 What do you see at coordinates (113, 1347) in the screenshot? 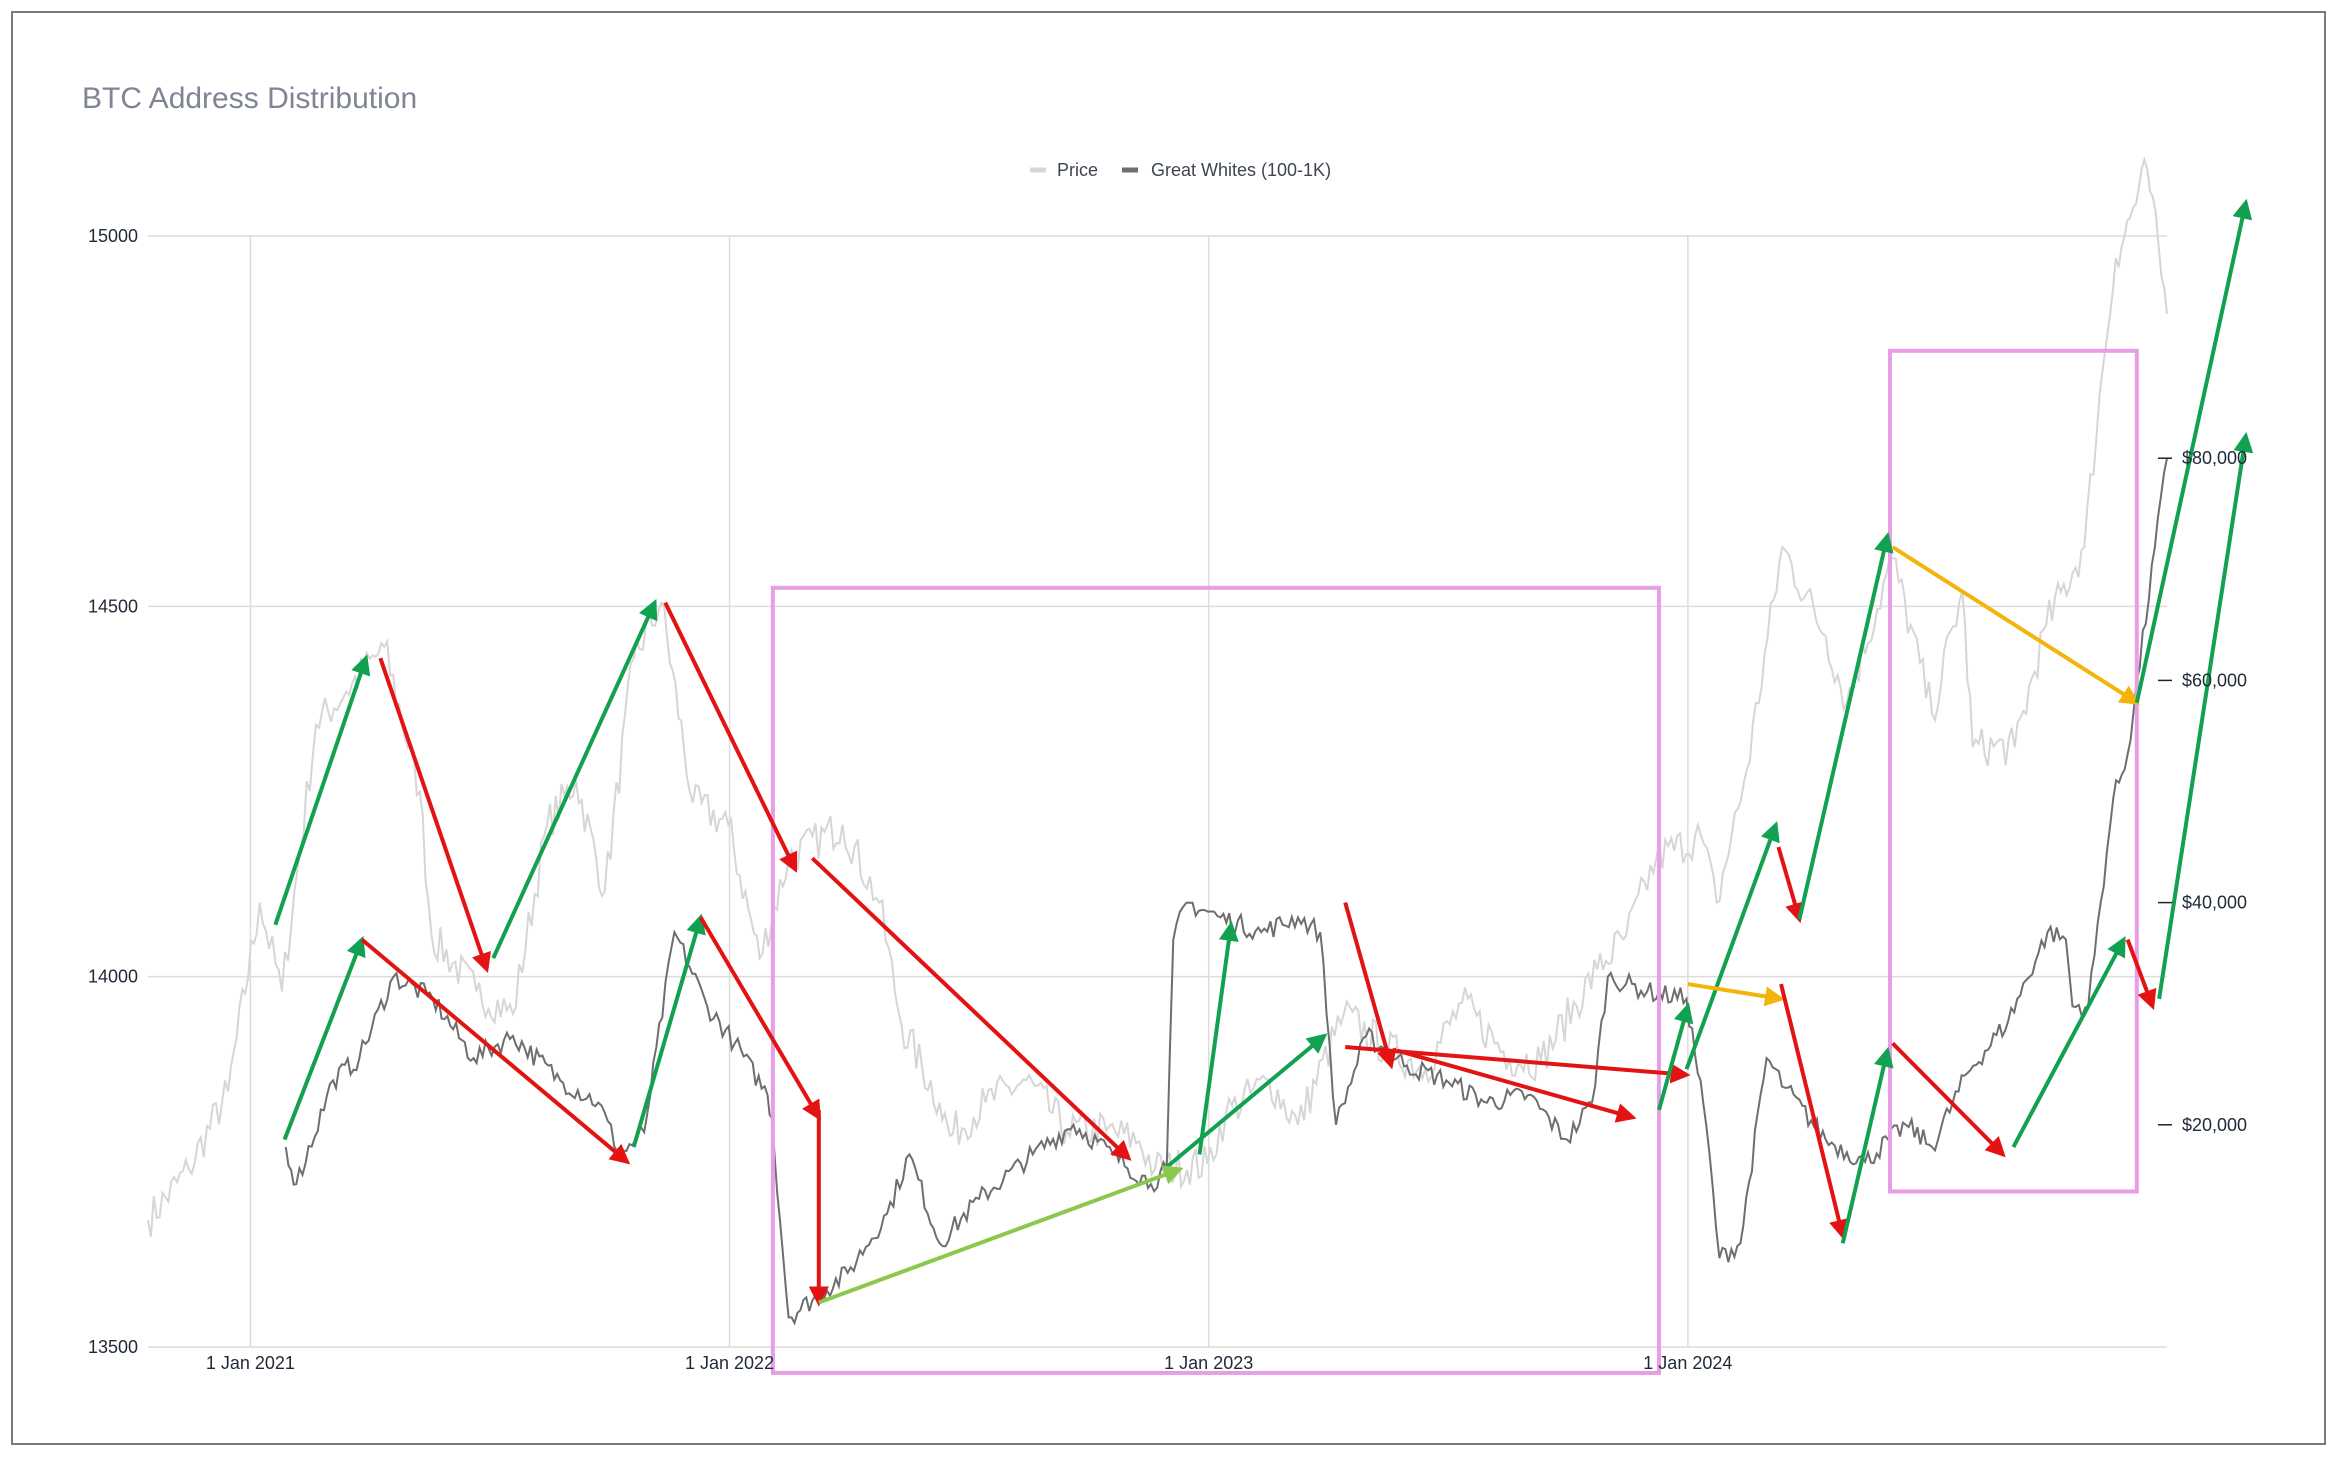
I see `y-left-tick-label: 13500` at bounding box center [113, 1347].